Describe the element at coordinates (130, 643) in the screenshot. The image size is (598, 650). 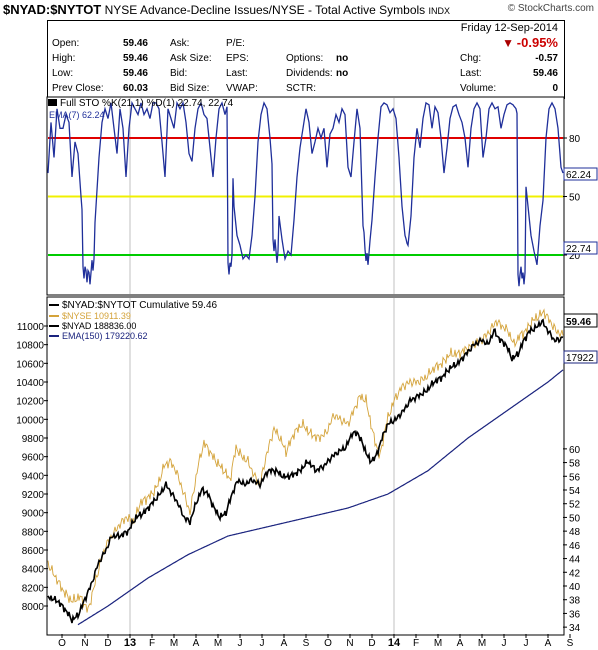
I see `x-tick-label: 13` at that location.